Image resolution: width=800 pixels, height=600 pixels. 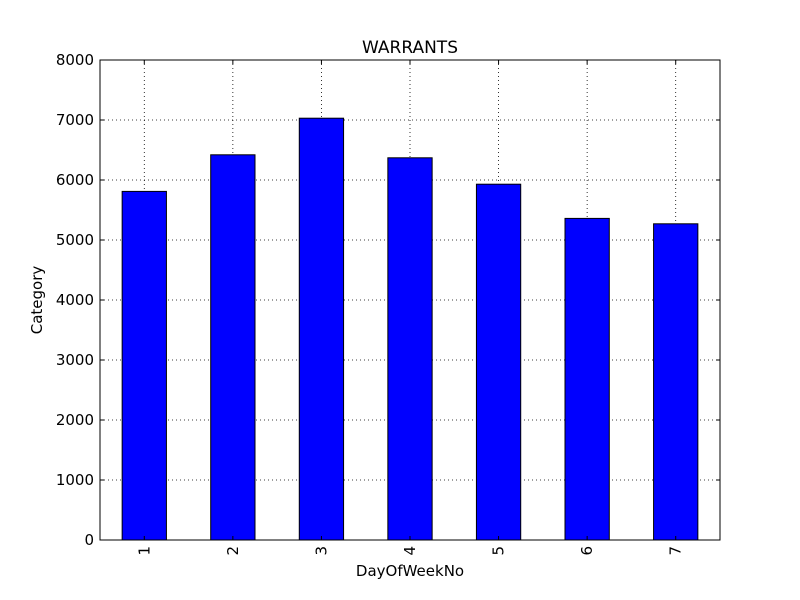 What do you see at coordinates (410, 571) in the screenshot?
I see `x-axis-label: DayOfWeekNo` at bounding box center [410, 571].